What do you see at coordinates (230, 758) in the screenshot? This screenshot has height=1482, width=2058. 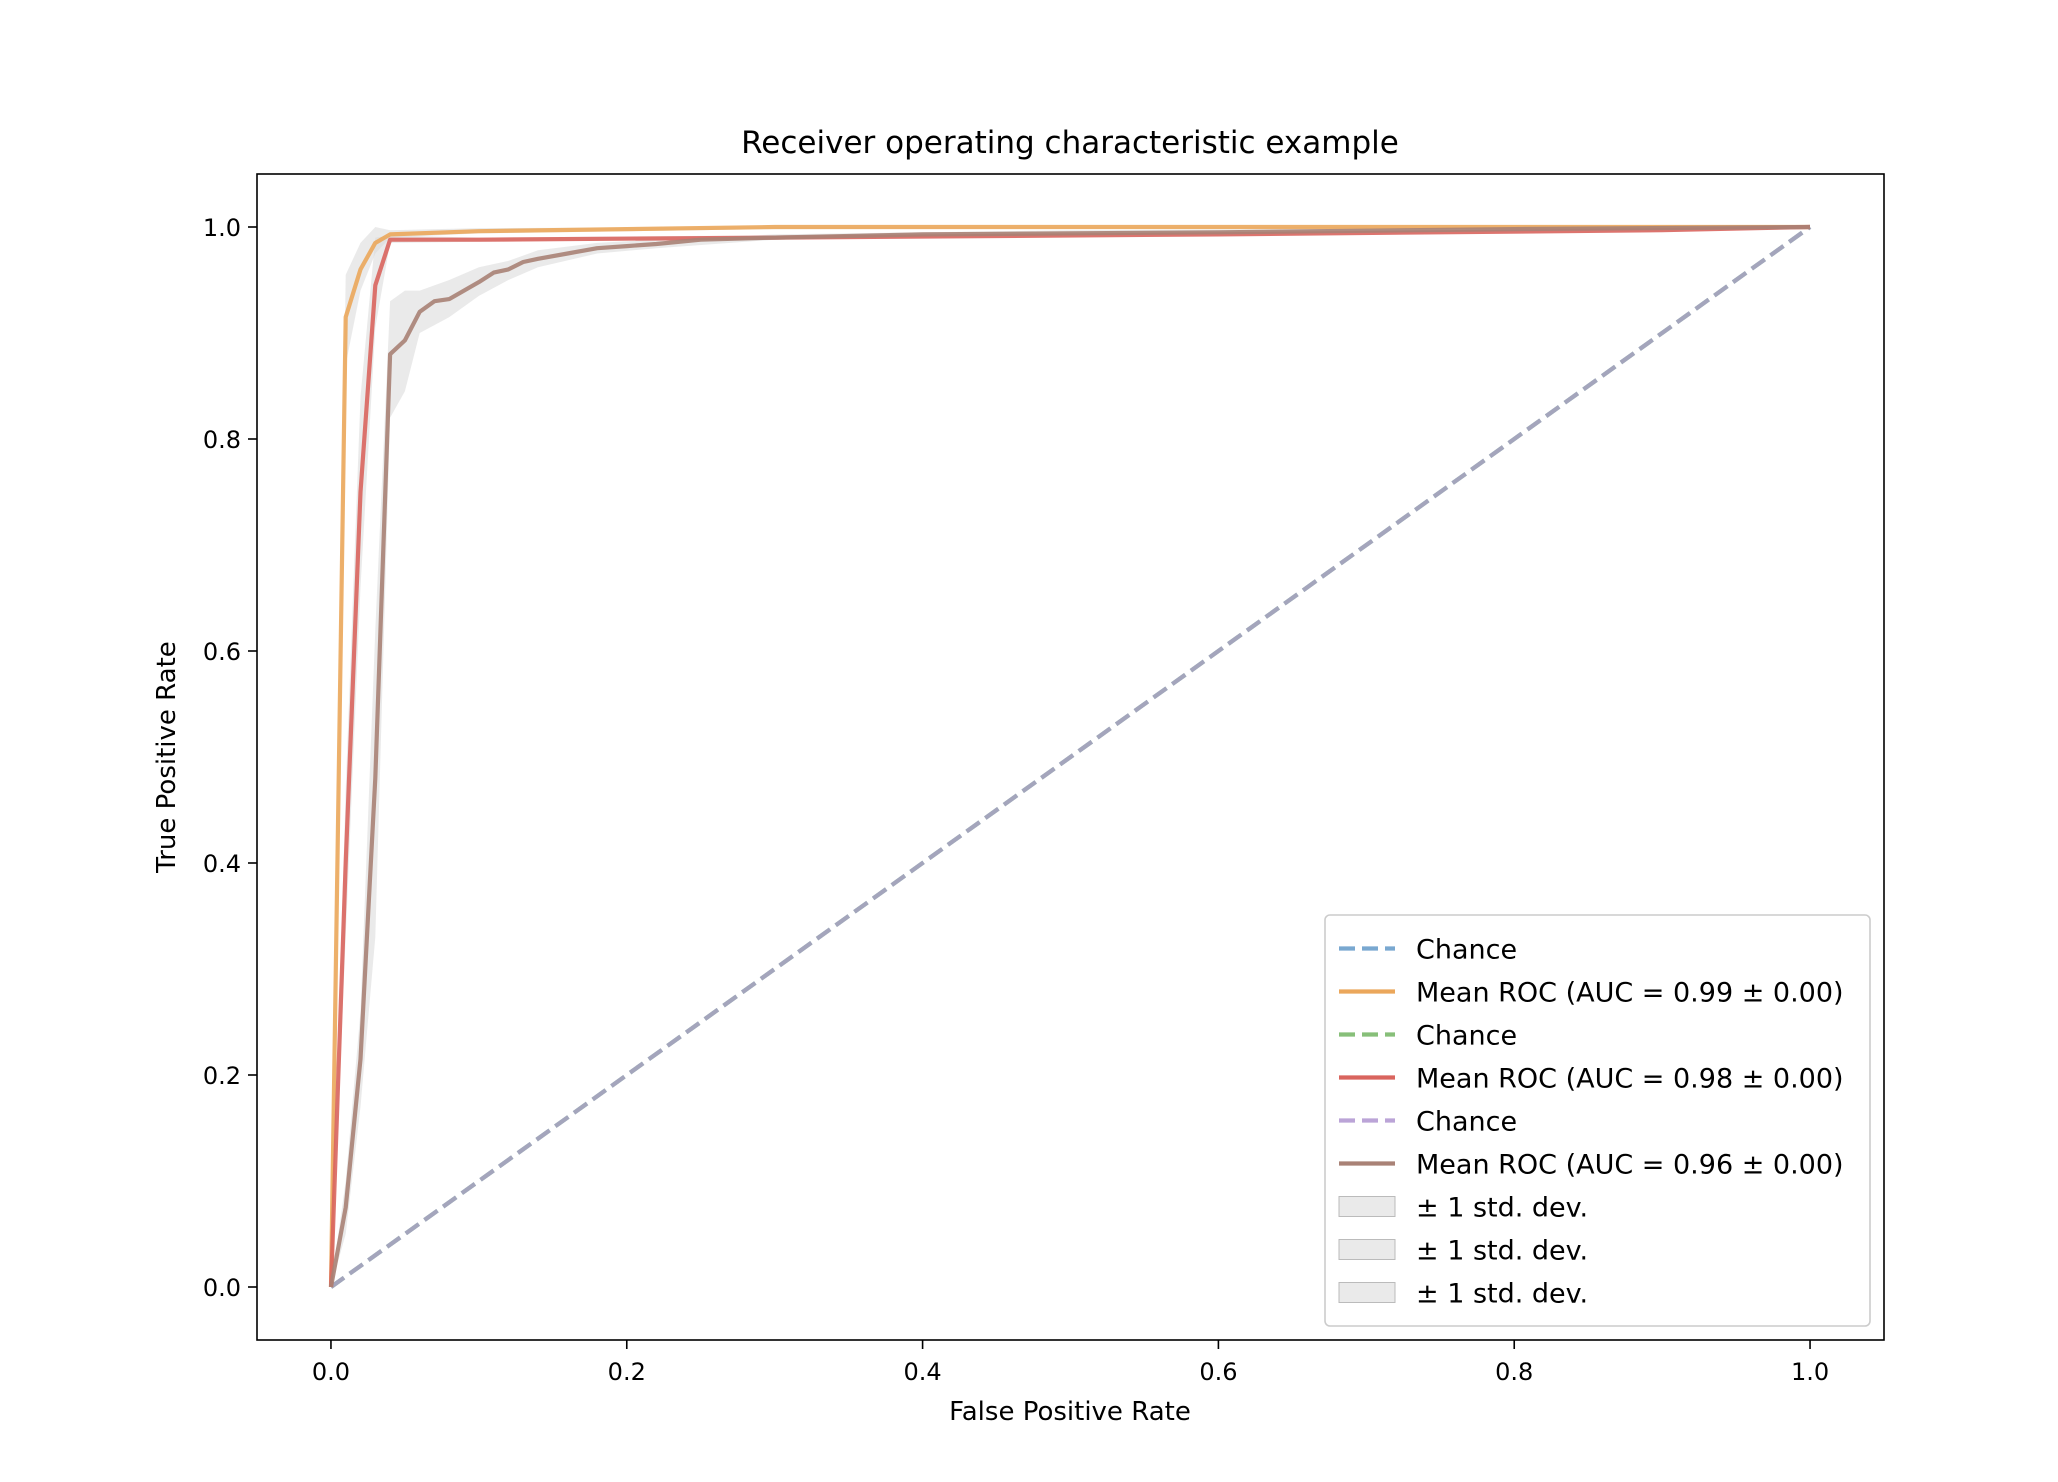 I see `y-axis-ticks: 0.0 0.2 0.4 0.6 0.8 1.0` at bounding box center [230, 758].